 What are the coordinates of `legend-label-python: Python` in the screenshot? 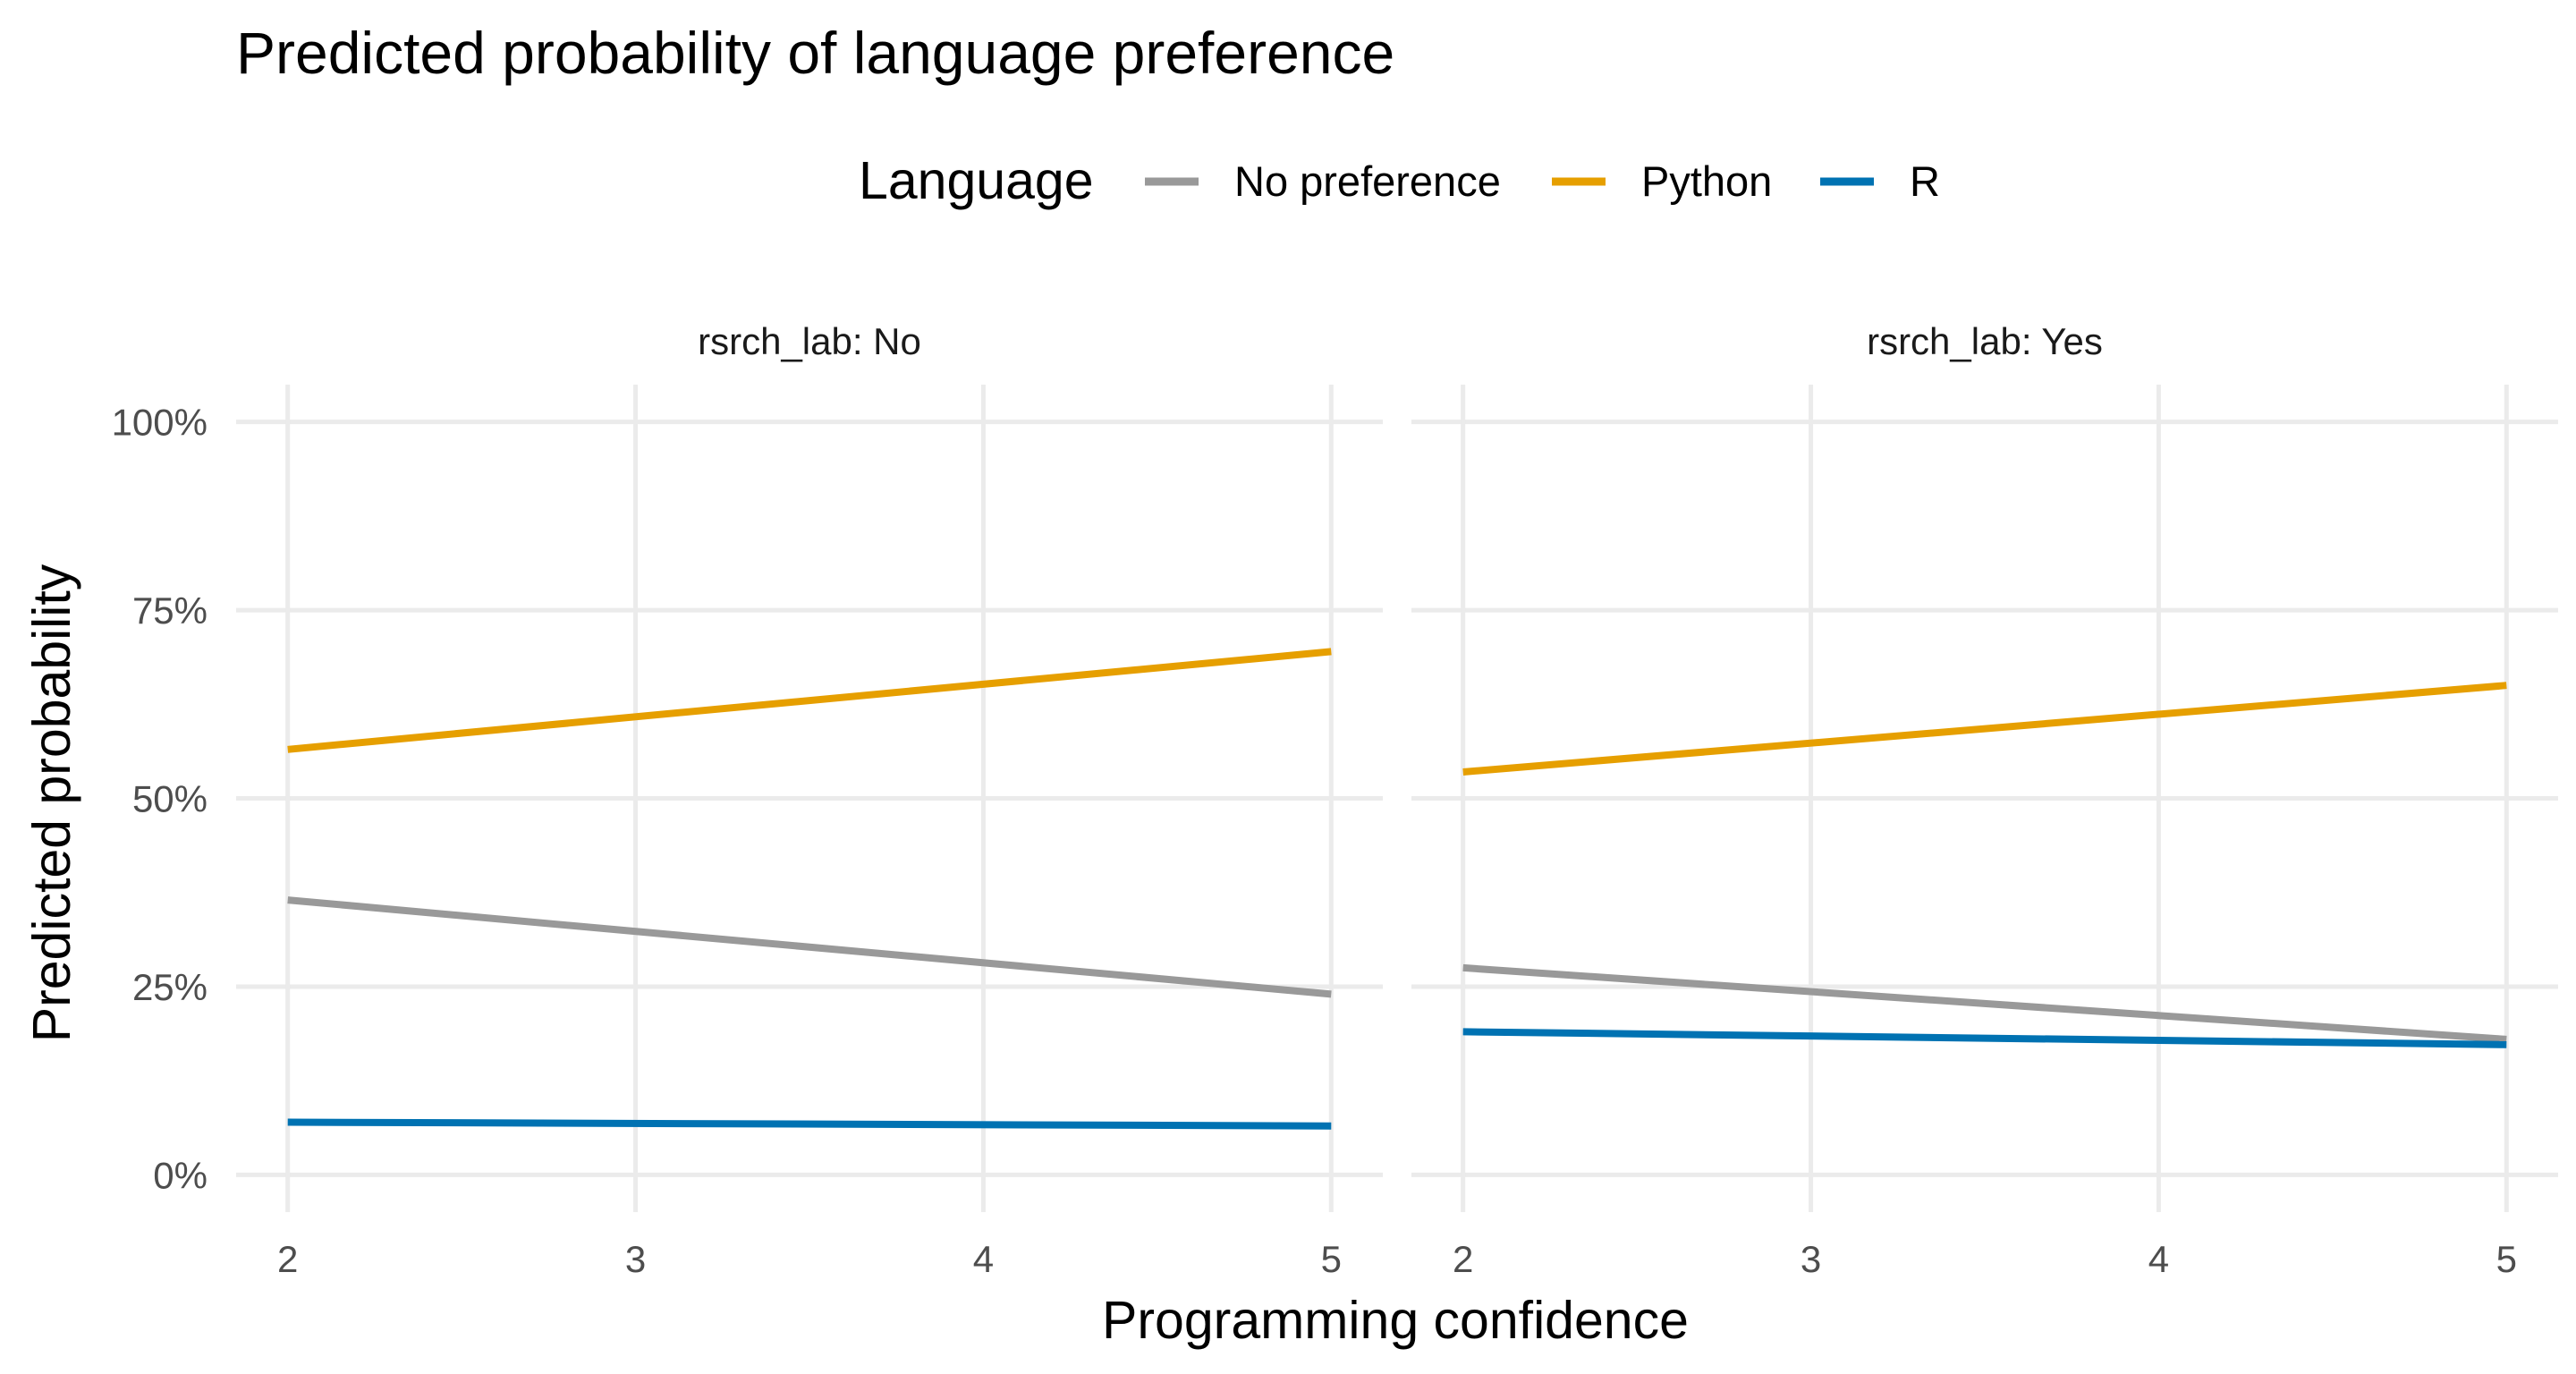 It's located at (1706, 181).